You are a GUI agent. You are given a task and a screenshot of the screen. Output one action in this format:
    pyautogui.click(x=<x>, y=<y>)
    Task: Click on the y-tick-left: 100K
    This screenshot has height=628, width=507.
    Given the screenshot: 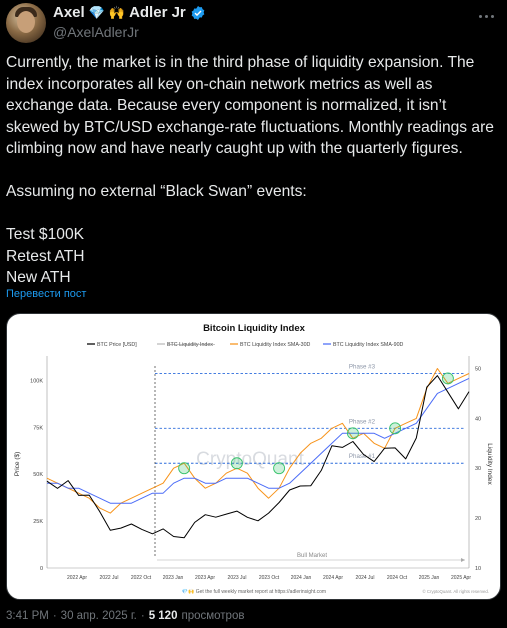 What is the action you would take?
    pyautogui.click(x=36, y=381)
    